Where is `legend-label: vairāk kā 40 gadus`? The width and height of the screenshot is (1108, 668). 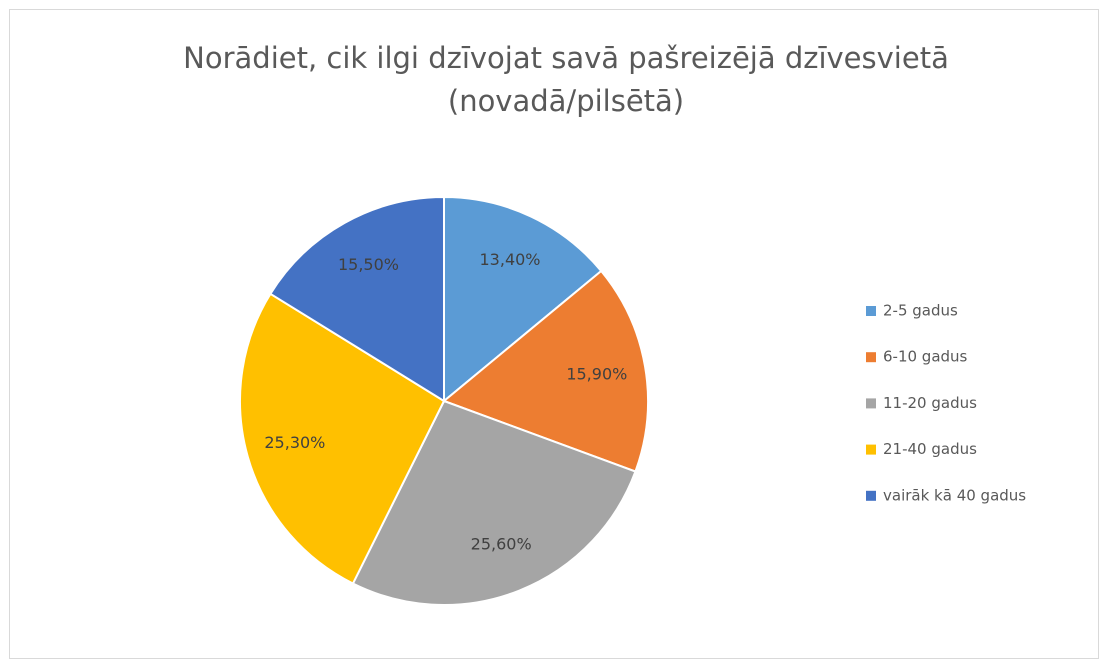 legend-label: vairāk kā 40 gadus is located at coordinates (954, 495).